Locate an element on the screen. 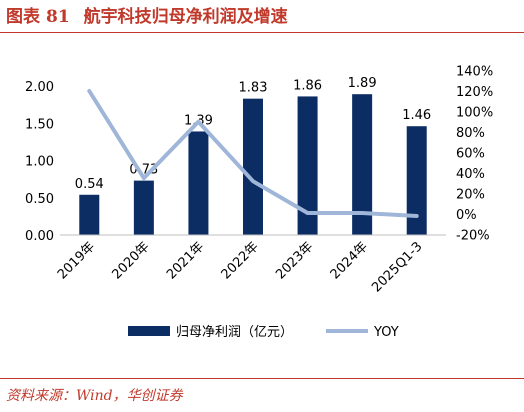 The width and height of the screenshot is (524, 412). right-axis-tick-label: 140% is located at coordinates (474, 72).